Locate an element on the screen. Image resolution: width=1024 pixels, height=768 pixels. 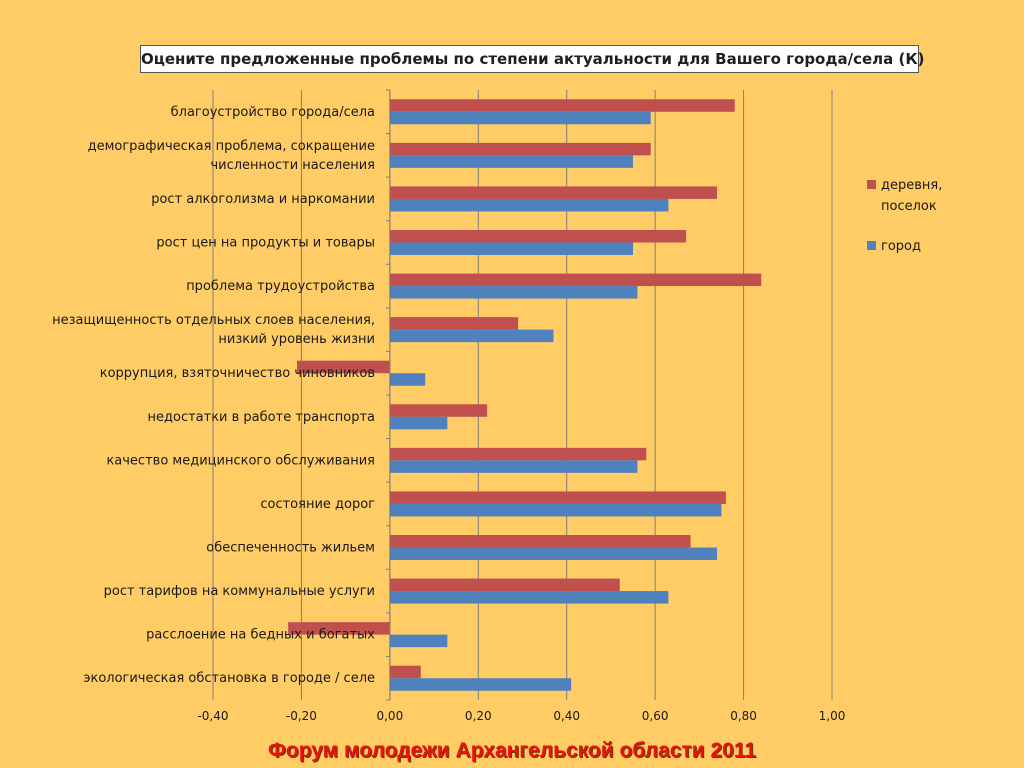
x-tick-label: 0,00 is located at coordinates (389, 716).